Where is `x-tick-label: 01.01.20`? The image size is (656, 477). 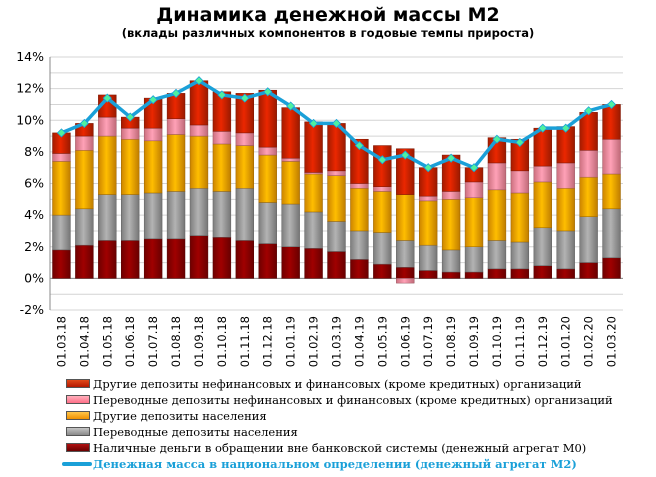
x-tick-label: 01.01.20 is located at coordinates (566, 341).